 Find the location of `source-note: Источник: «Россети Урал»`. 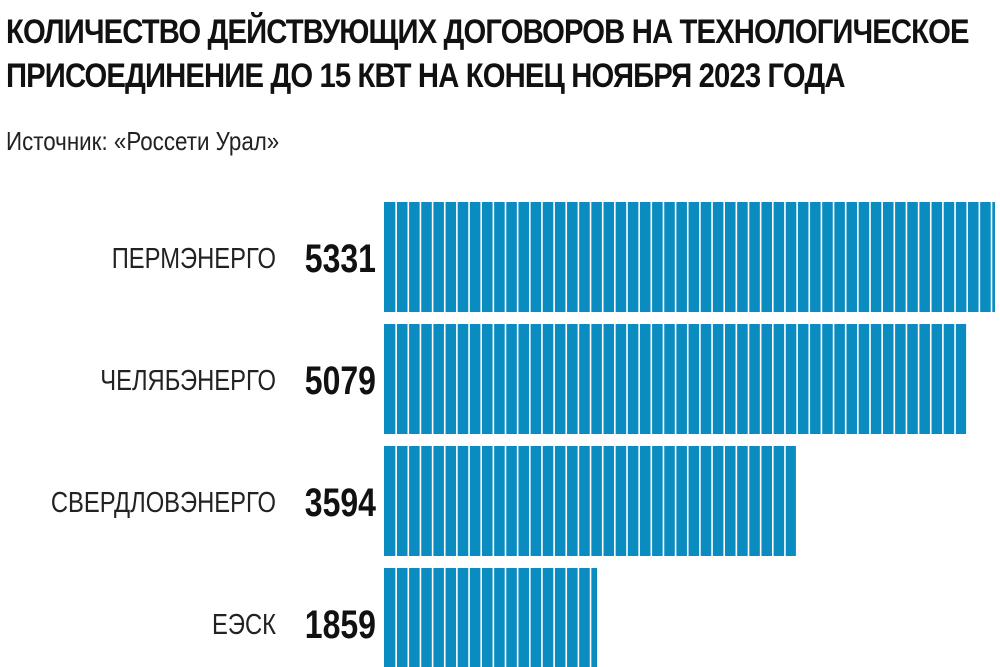

source-note: Источник: «Россети Урал» is located at coordinates (143, 141).